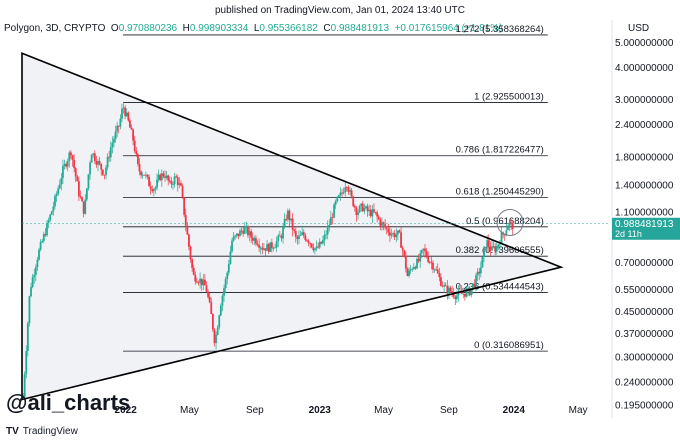  Describe the element at coordinates (255, 410) in the screenshot. I see `time-axis-tick-label: Sep` at that location.